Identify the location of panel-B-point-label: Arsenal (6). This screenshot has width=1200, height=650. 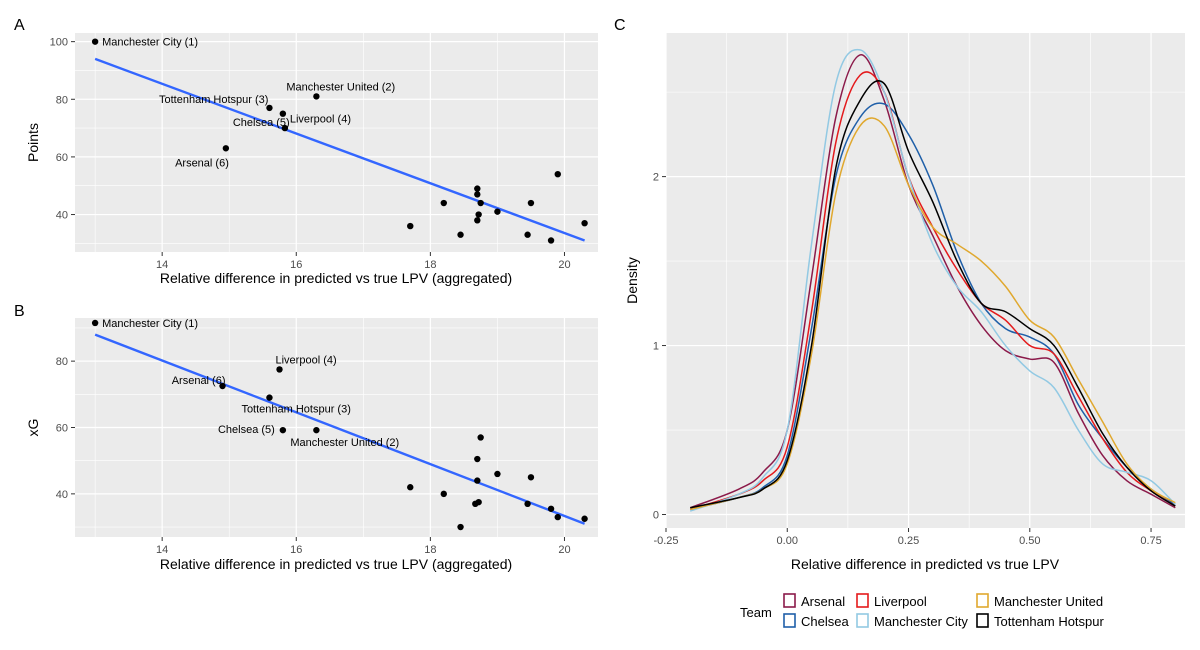
(199, 381).